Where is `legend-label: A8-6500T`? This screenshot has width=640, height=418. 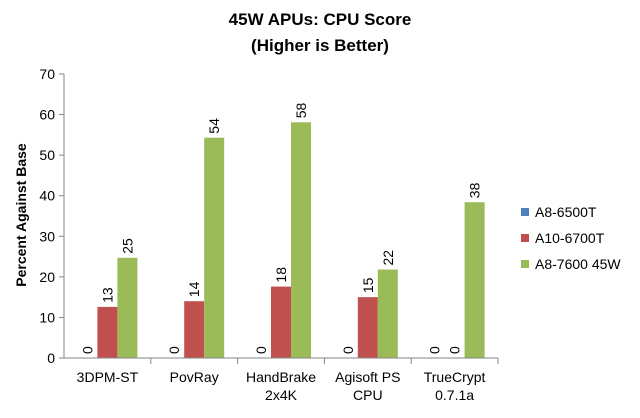 legend-label: A8-6500T is located at coordinates (566, 212).